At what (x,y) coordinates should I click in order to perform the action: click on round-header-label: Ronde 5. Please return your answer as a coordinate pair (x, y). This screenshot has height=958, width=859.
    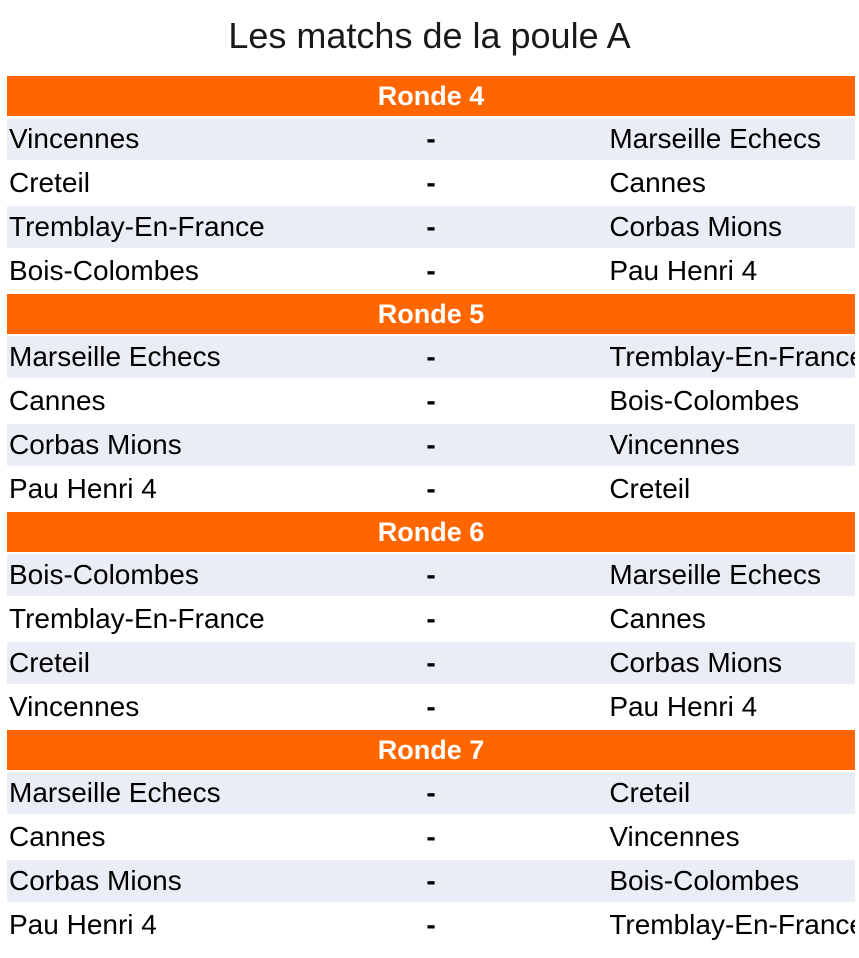
    Looking at the image, I should click on (431, 314).